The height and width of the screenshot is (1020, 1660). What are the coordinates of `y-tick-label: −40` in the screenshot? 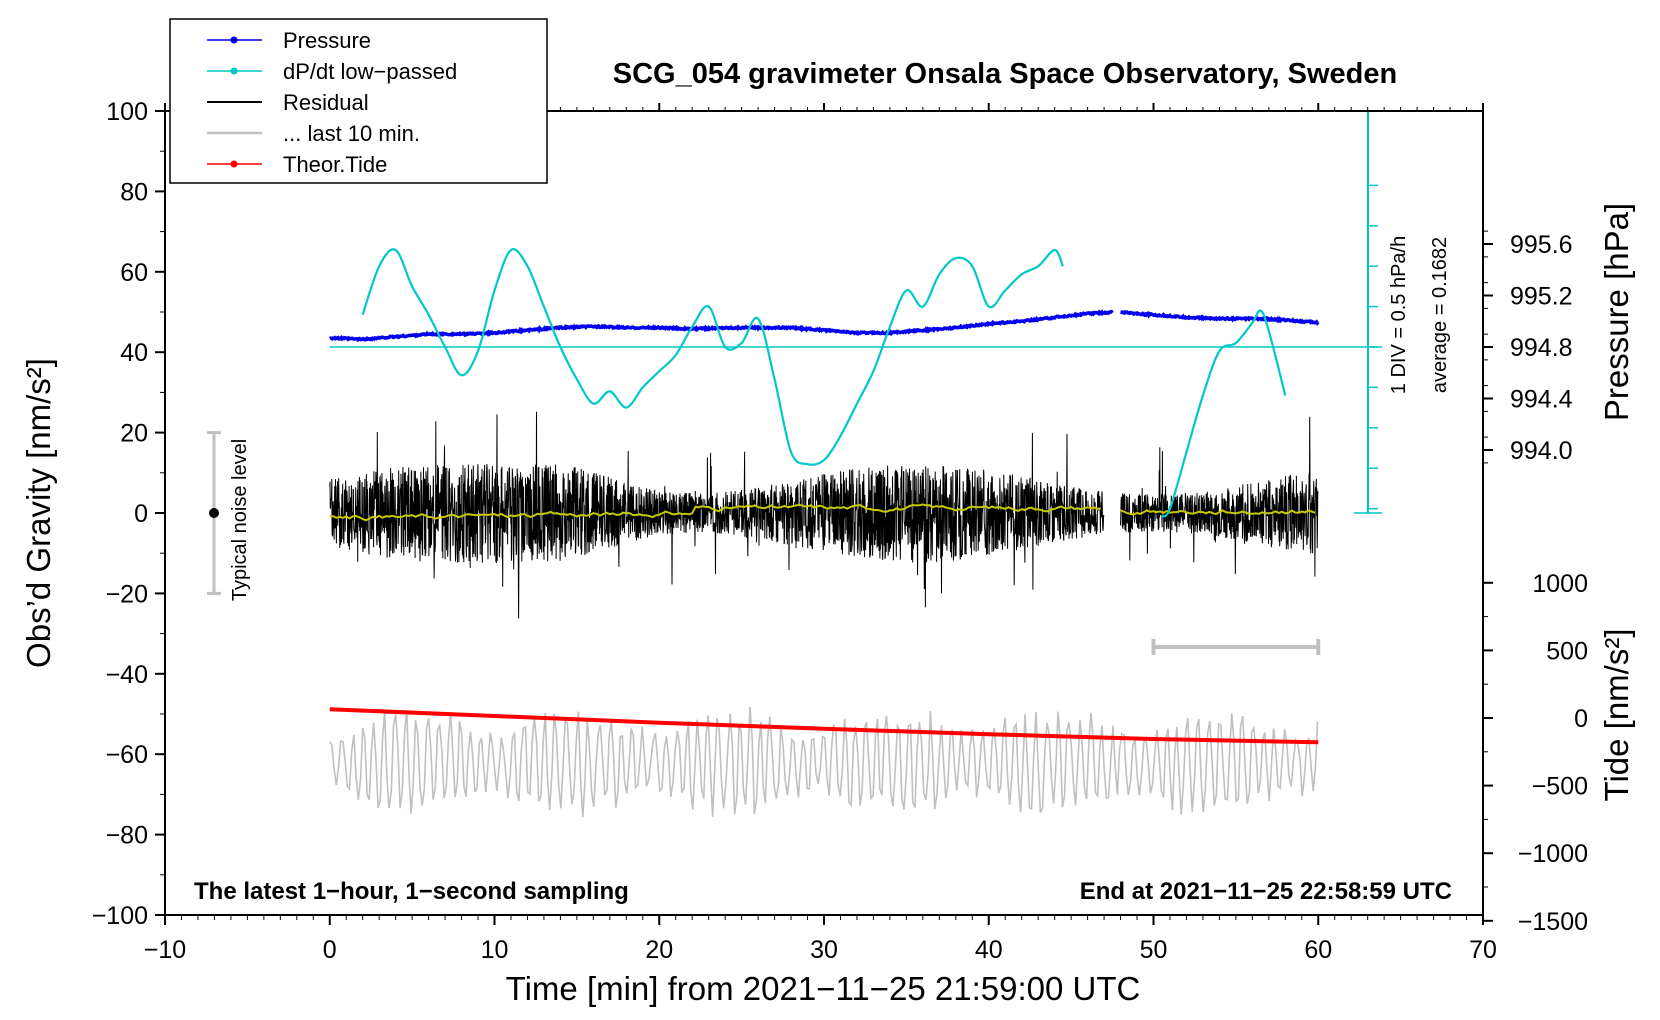 It's located at (127, 675).